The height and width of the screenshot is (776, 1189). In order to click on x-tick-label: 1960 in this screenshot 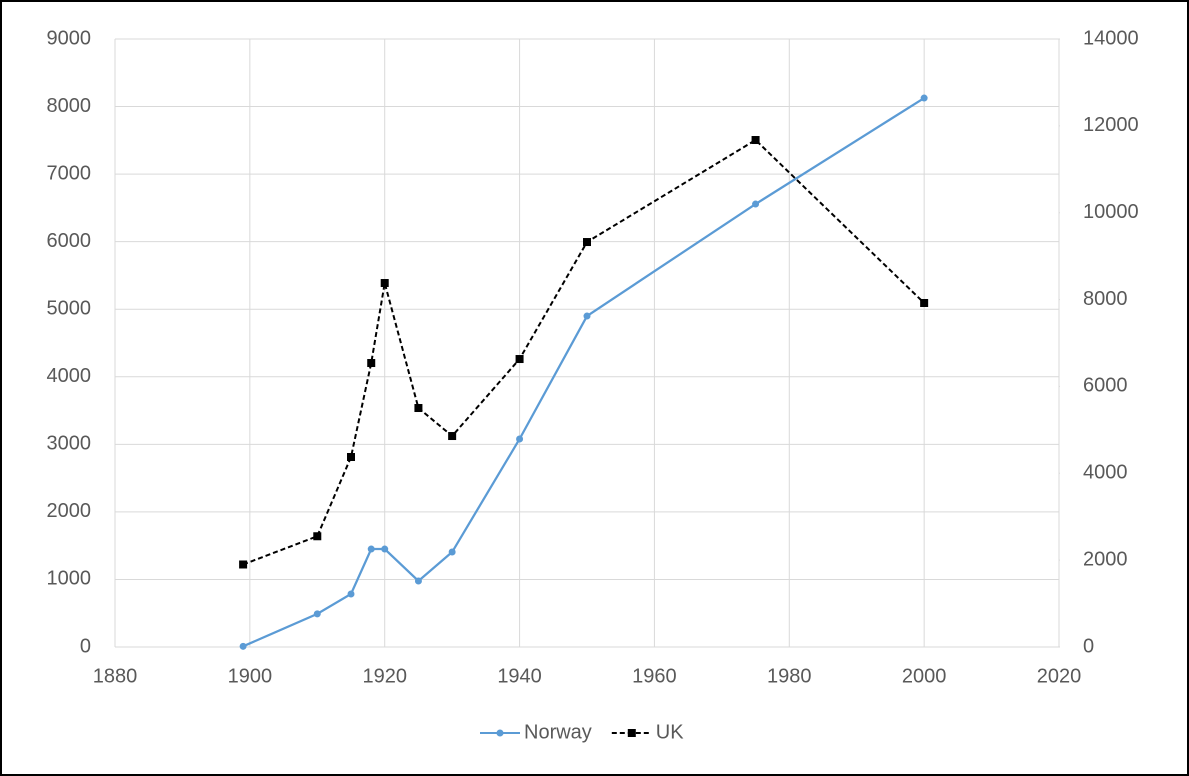, I will do `click(654, 676)`.